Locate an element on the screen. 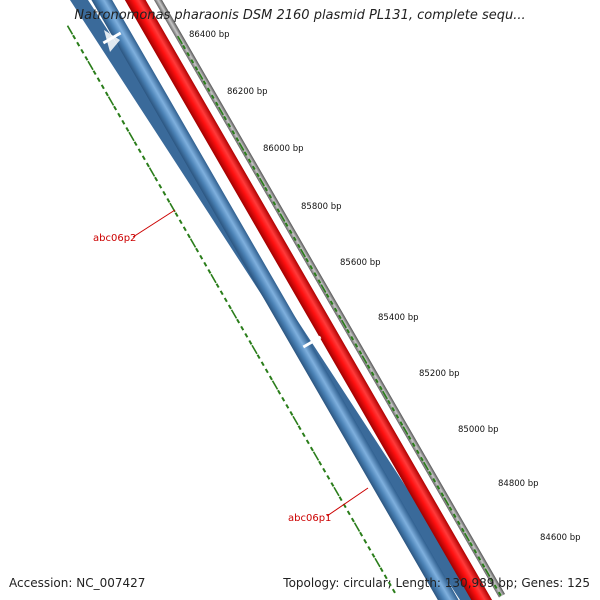 The image size is (600, 600). accession-label: Accession: NC_007427 is located at coordinates (77, 583).